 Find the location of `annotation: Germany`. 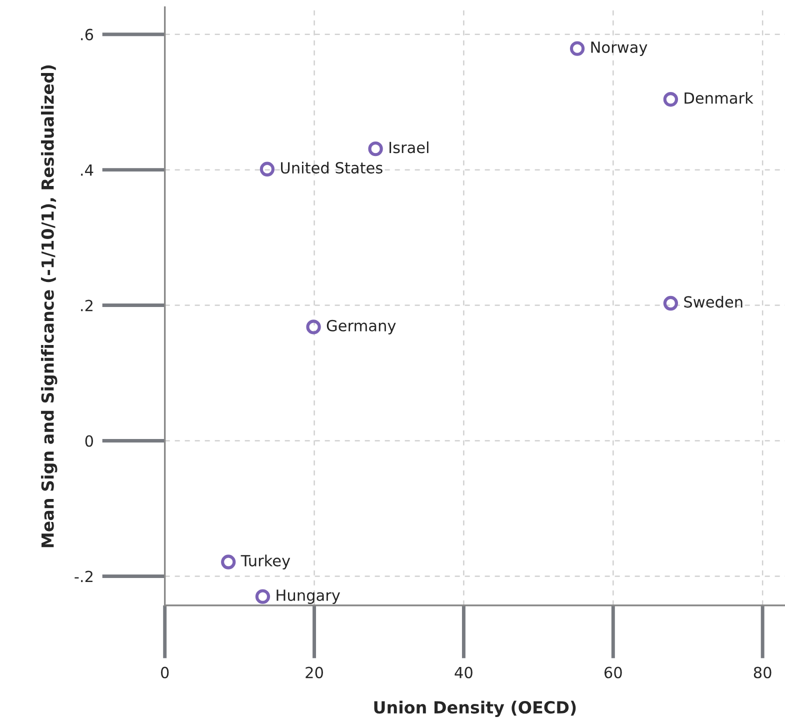

annotation: Germany is located at coordinates (361, 327).